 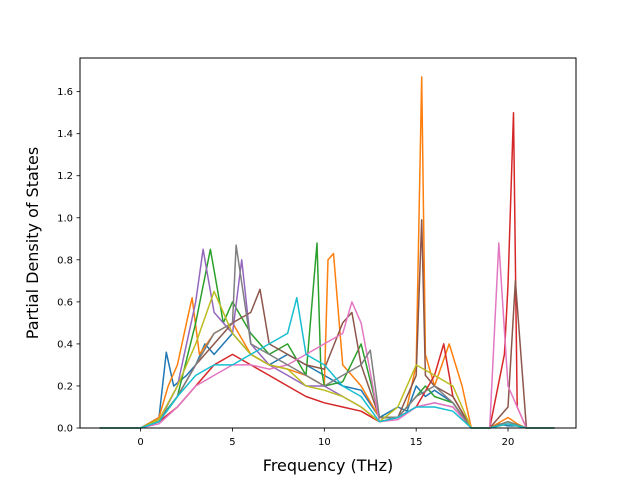 I want to click on x-axis-label: Frequency (THz), so click(x=328, y=465).